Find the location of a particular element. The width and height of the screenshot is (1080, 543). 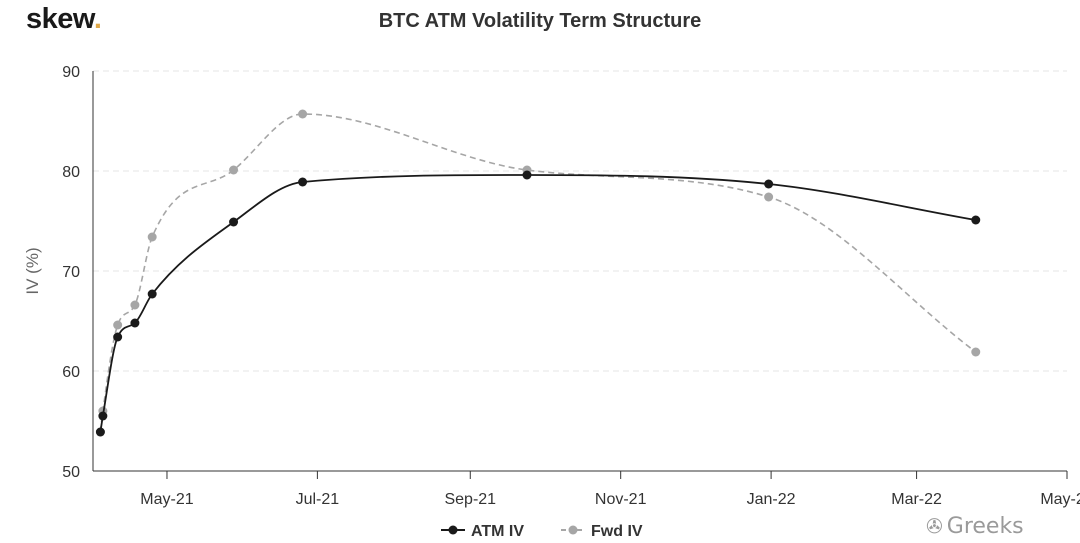

x-tick-label: May-22 is located at coordinates (1060, 499).